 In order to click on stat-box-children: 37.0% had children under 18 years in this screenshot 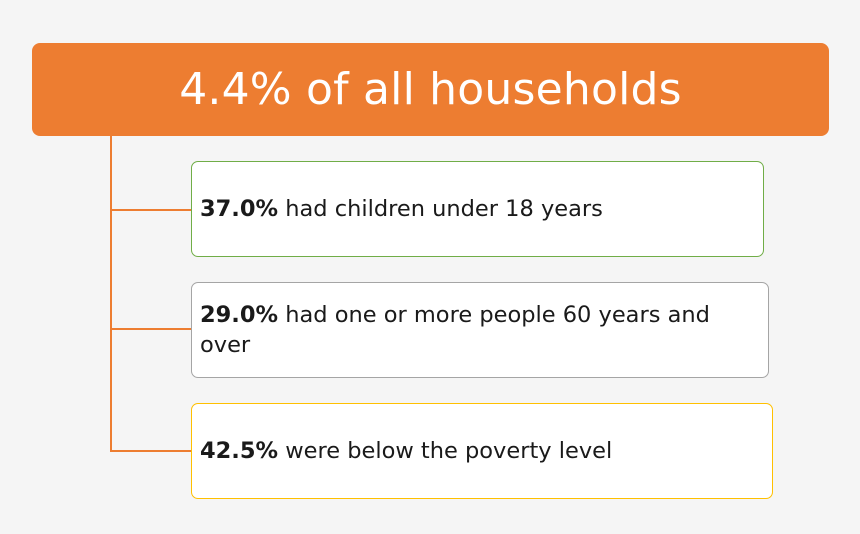, I will do `click(477, 209)`.